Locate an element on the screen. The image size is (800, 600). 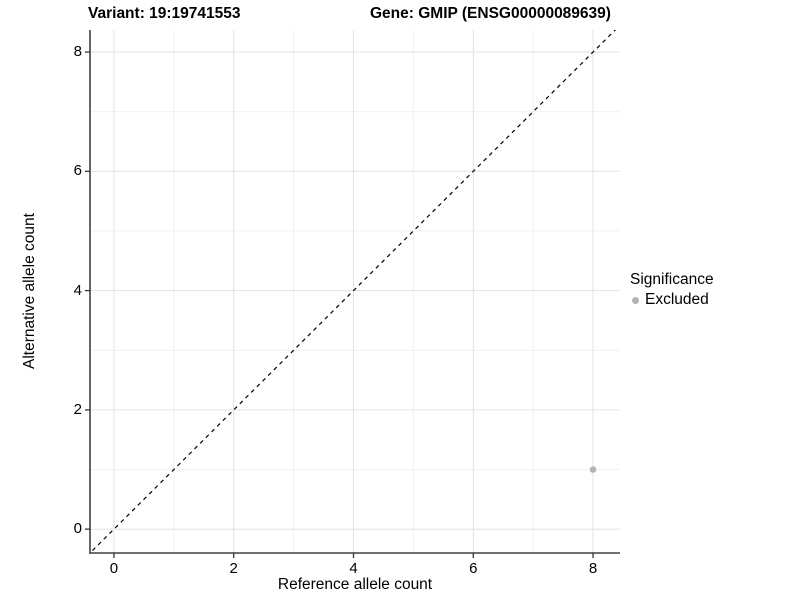
x-axis-label: Reference allele count is located at coordinates (355, 584).